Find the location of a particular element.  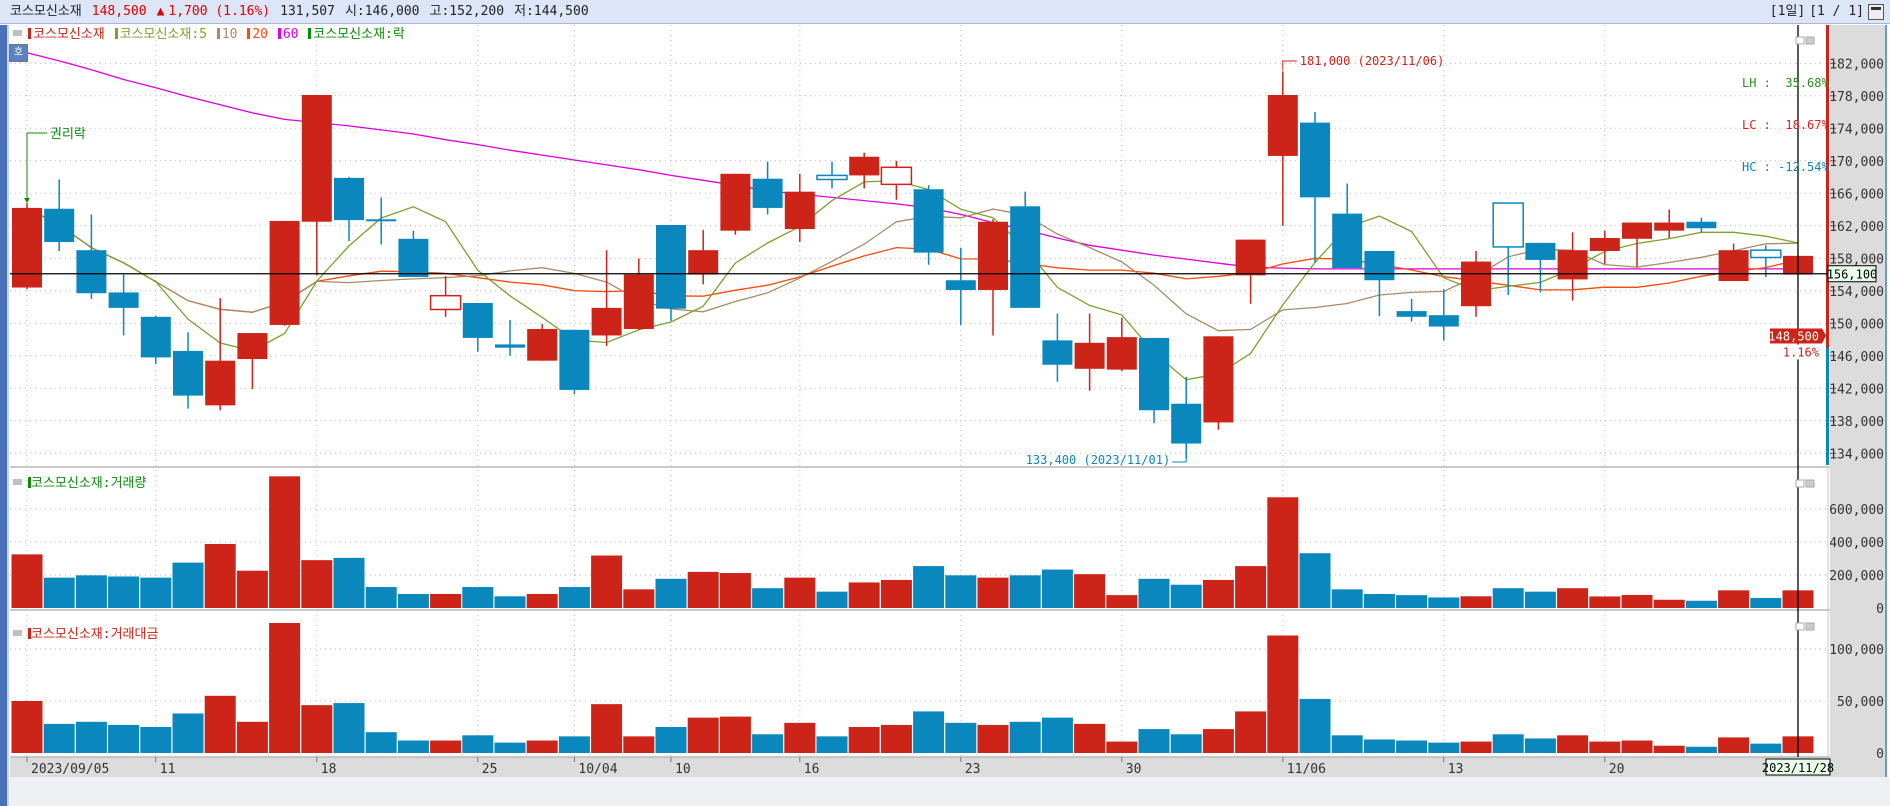

page-indicator: [1 / 1] is located at coordinates (1836, 11).